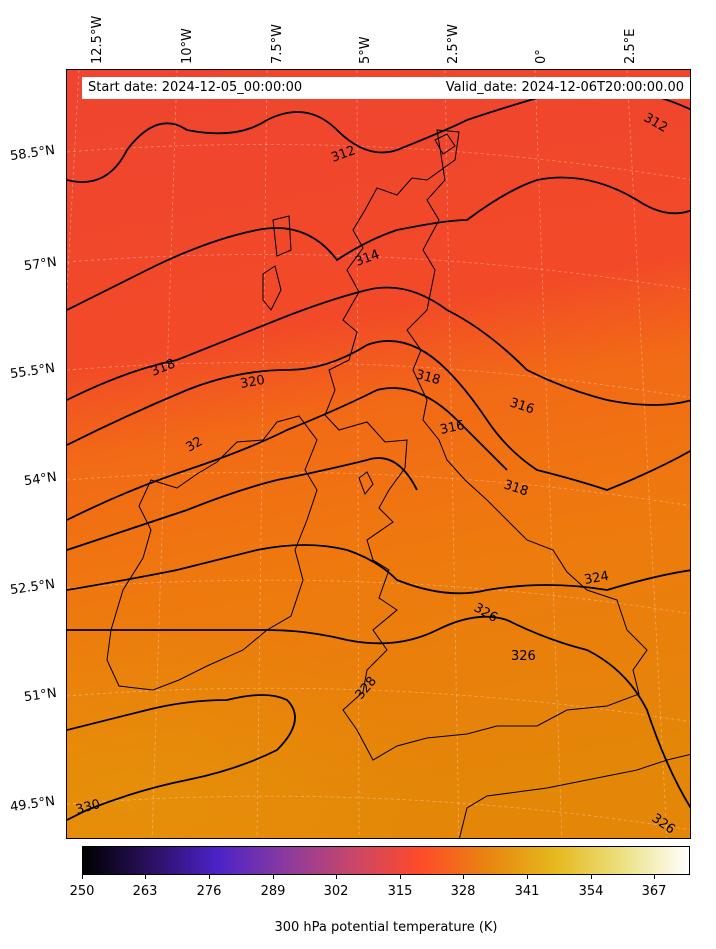 The height and width of the screenshot is (949, 716). What do you see at coordinates (428, 377) in the screenshot?
I see `contour-label-318-b: 318` at bounding box center [428, 377].